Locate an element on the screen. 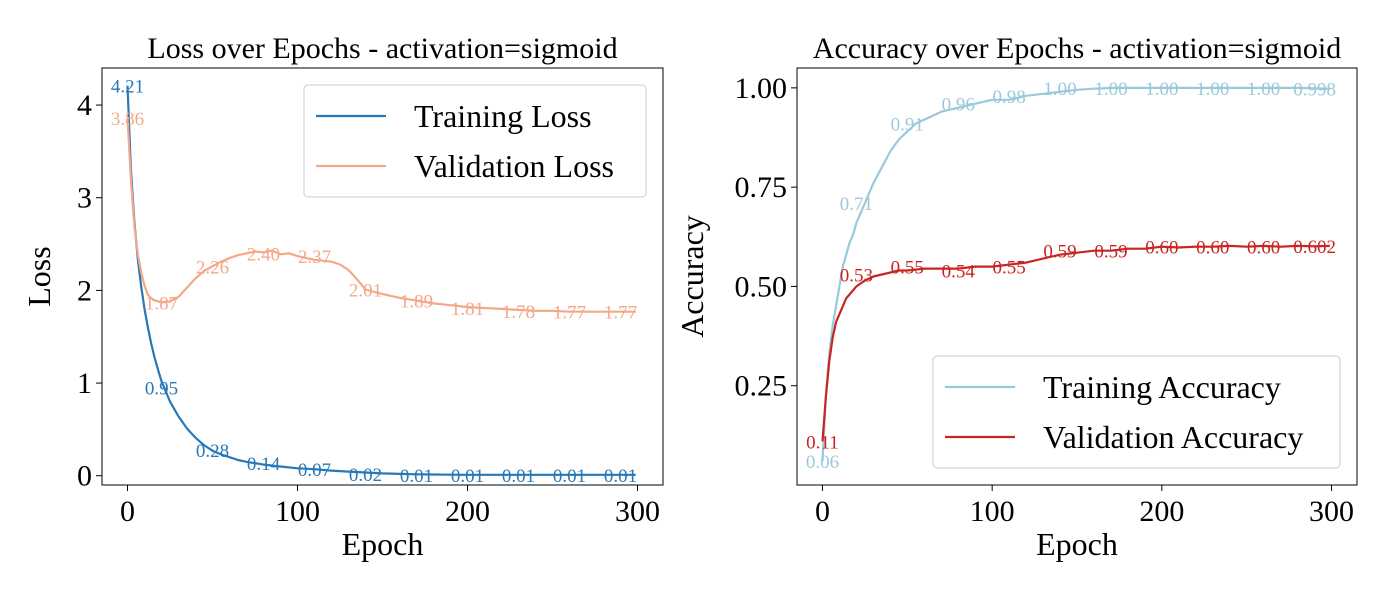 This screenshot has height=605, width=1400. y-tick-label: 4 is located at coordinates (84, 105).